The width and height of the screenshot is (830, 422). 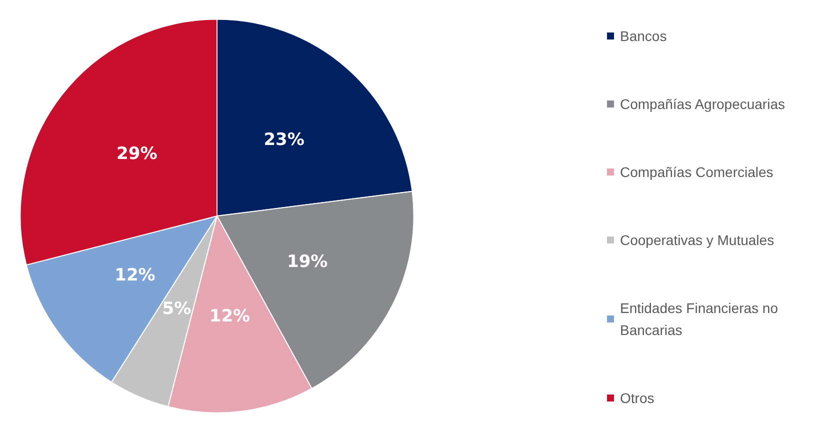 I want to click on legend-label: Otros, so click(x=637, y=398).